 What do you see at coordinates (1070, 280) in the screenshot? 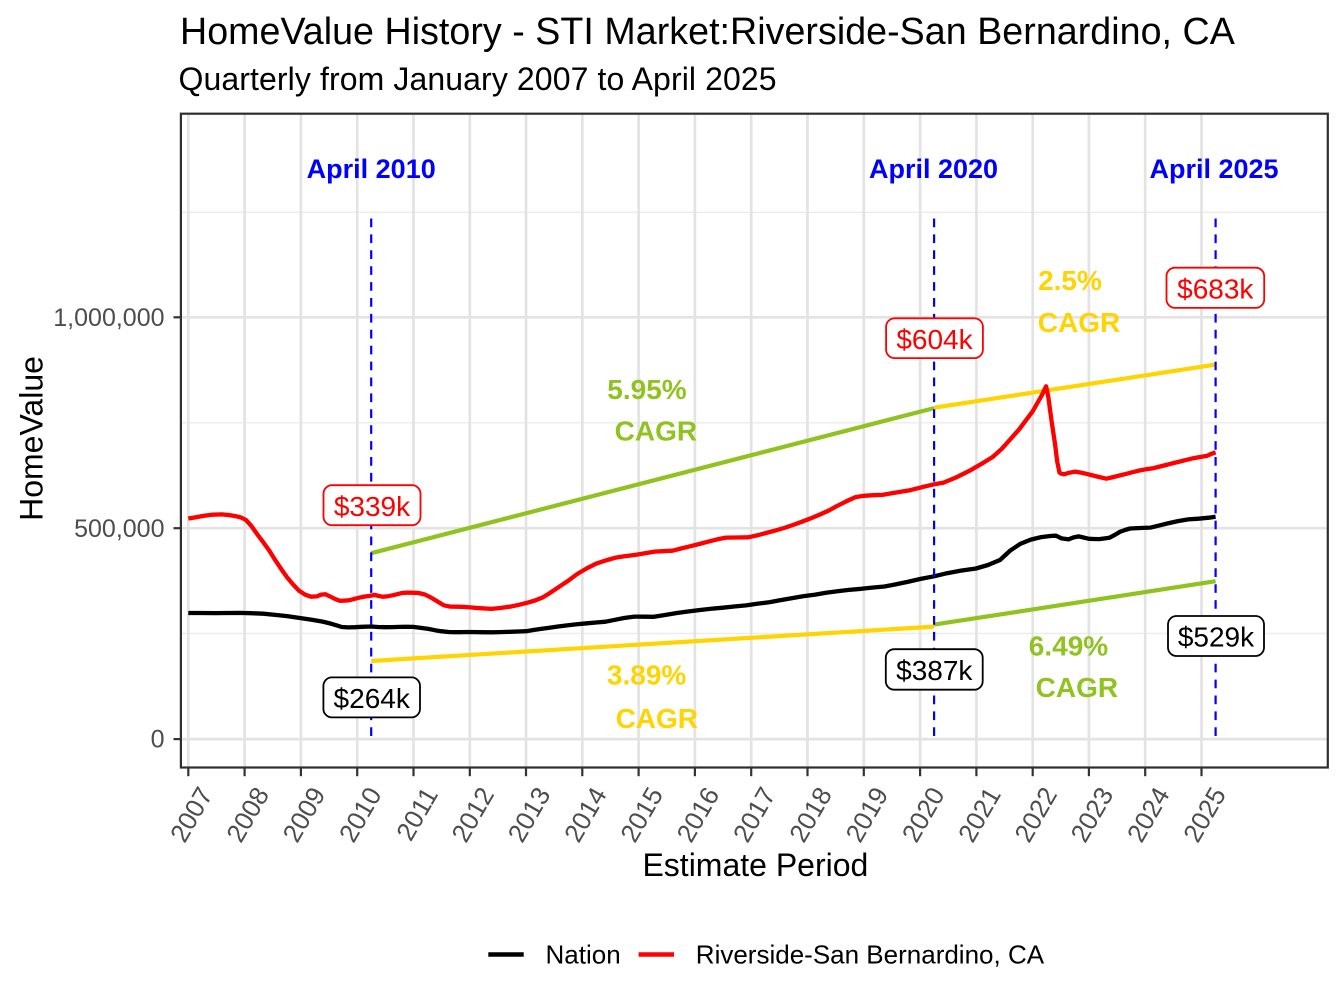
I see `svg-text: 2.5%` at bounding box center [1070, 280].